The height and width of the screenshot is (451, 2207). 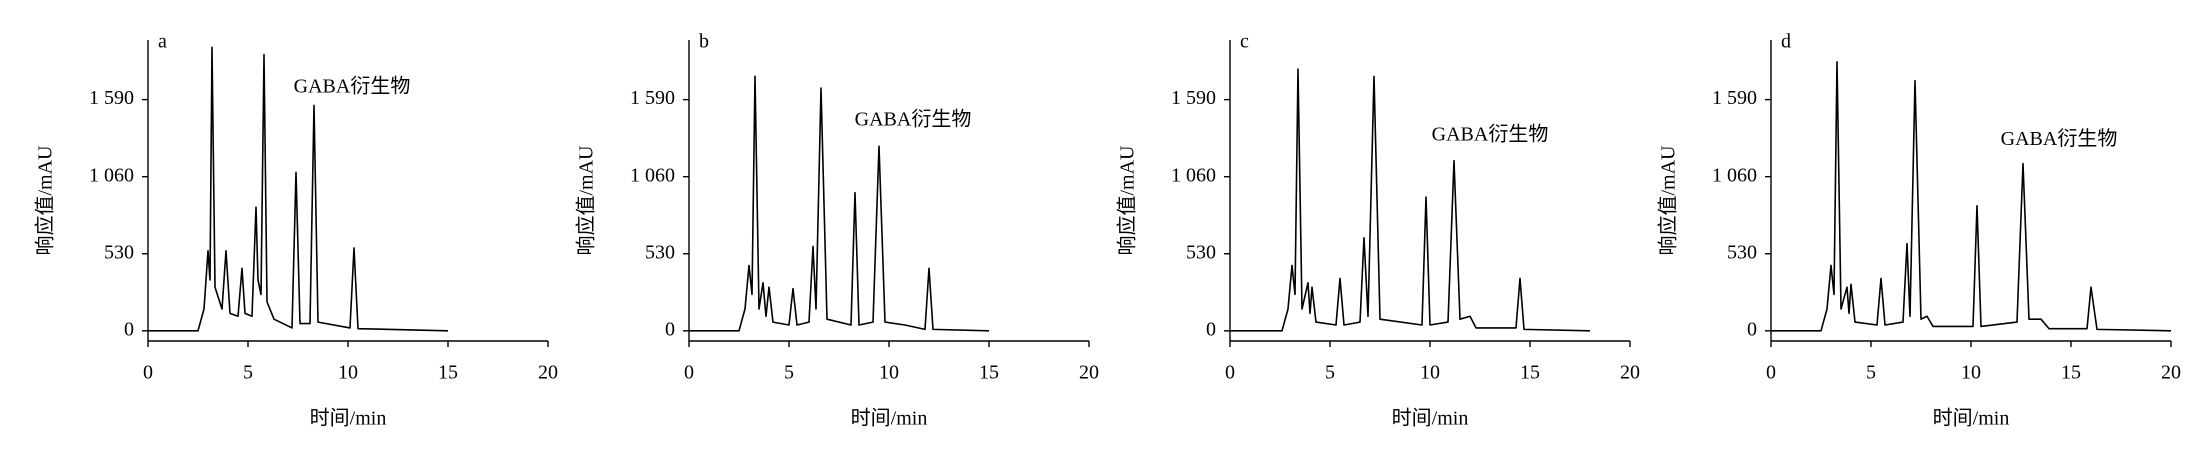 What do you see at coordinates (704, 42) in the screenshot?
I see `panel-label: b` at bounding box center [704, 42].